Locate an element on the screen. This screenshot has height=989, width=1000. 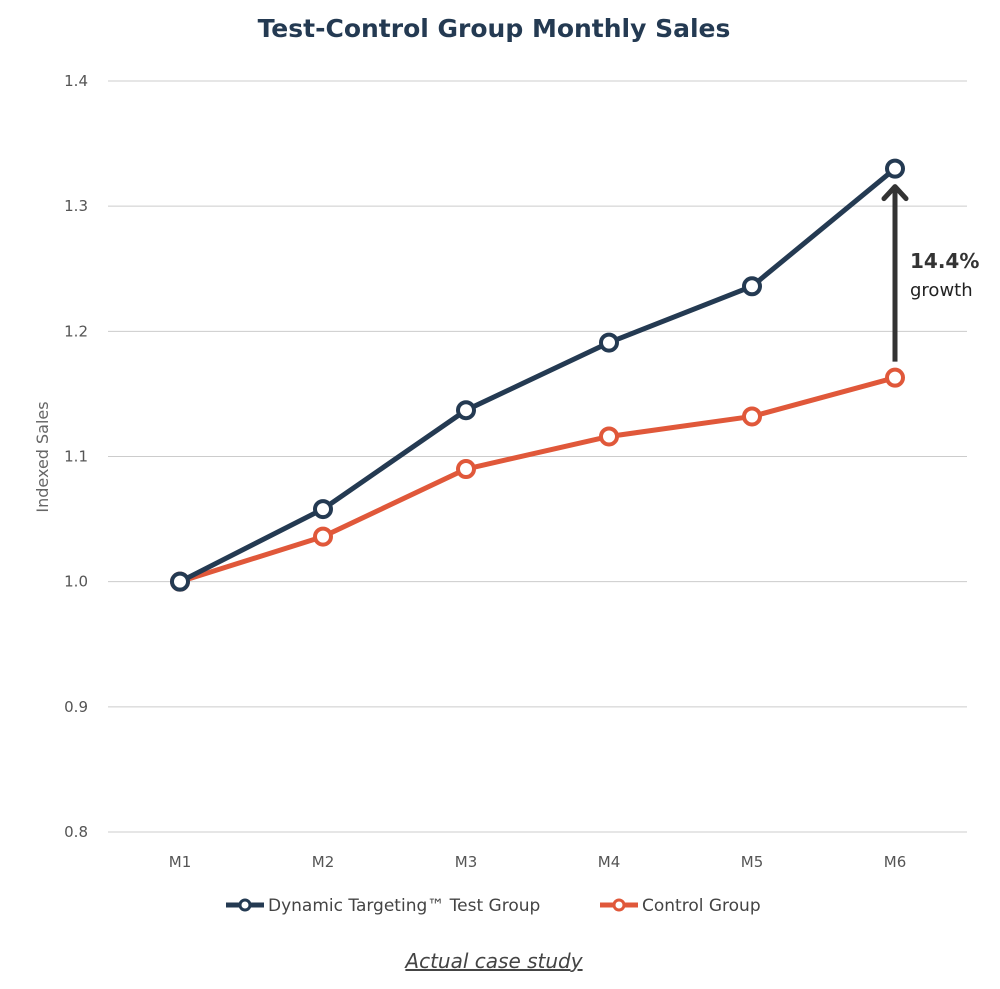
y-tick-label: 1.3 is located at coordinates (76, 206).